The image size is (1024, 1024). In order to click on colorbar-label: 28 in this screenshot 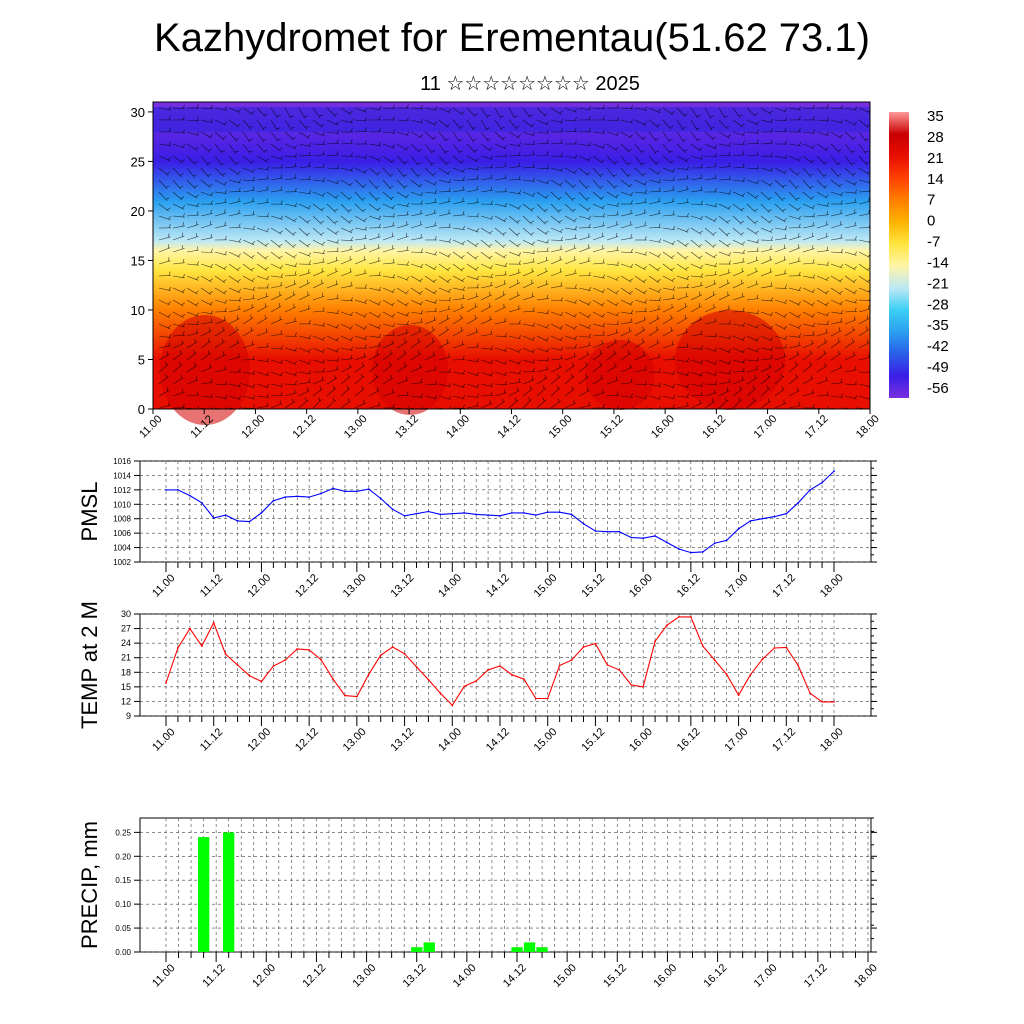, I will do `click(935, 137)`.